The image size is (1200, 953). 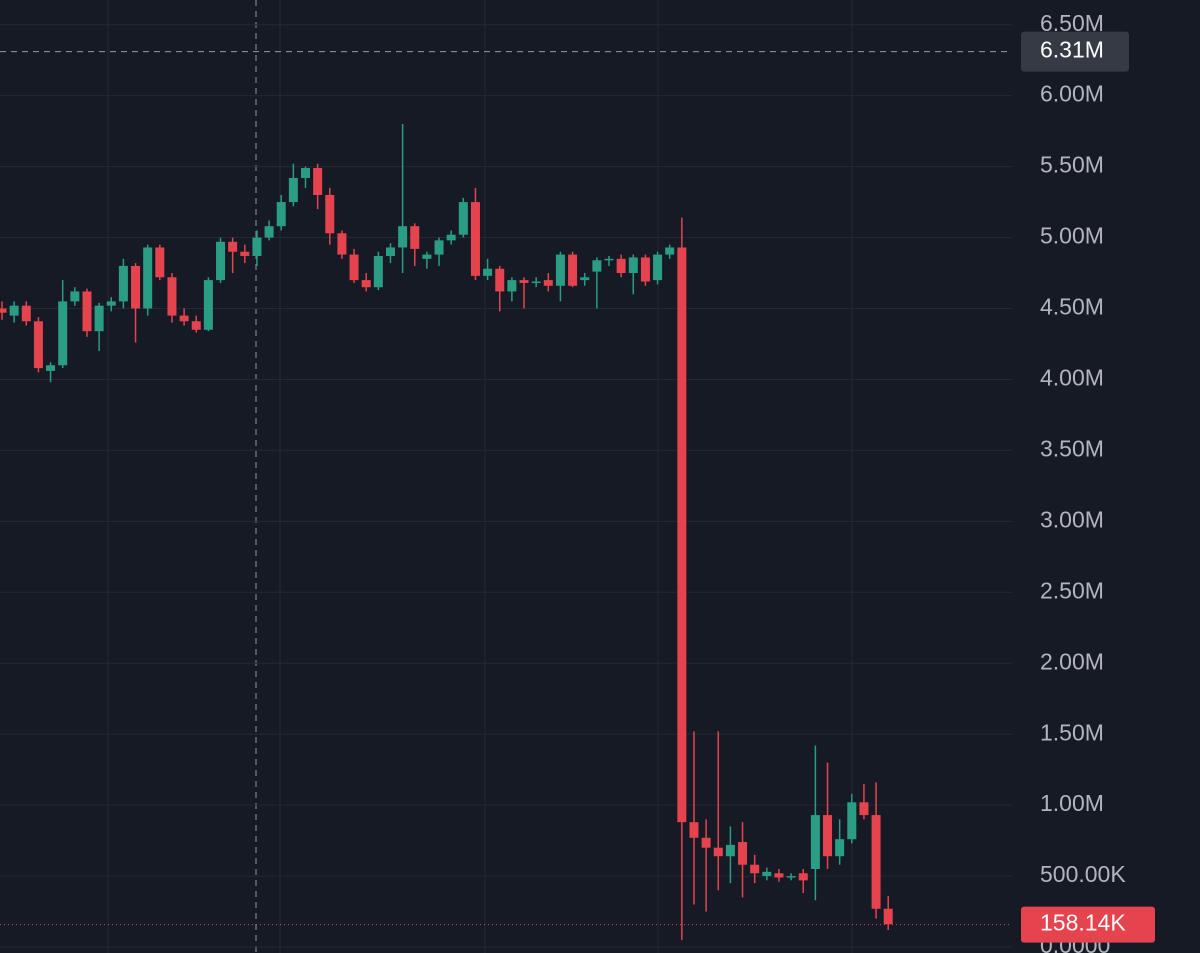 I want to click on crosshair-label-box, so click(x=1075, y=51).